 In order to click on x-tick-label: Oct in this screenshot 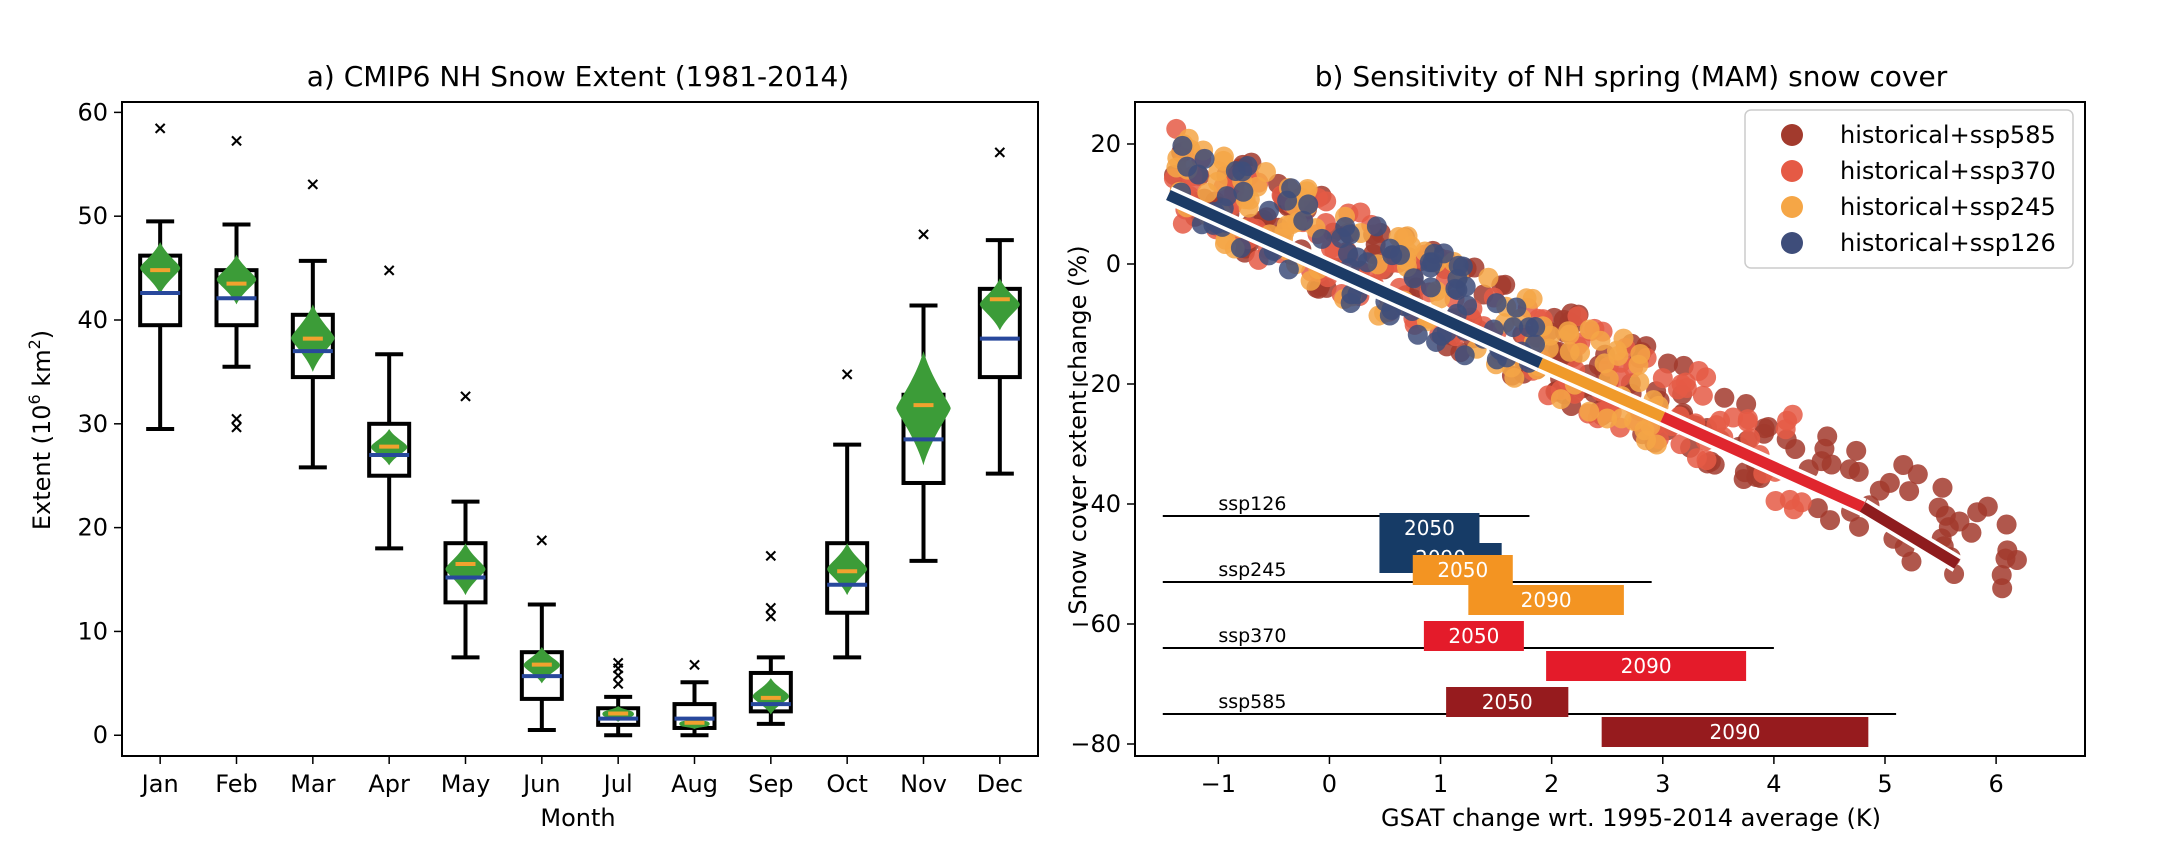, I will do `click(847, 784)`.